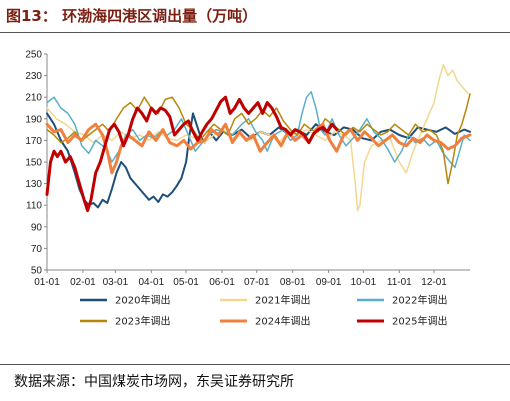 Image resolution: width=510 pixels, height=401 pixels. Describe the element at coordinates (142, 321) in the screenshot. I see `legend-label: 2023年调出` at that location.